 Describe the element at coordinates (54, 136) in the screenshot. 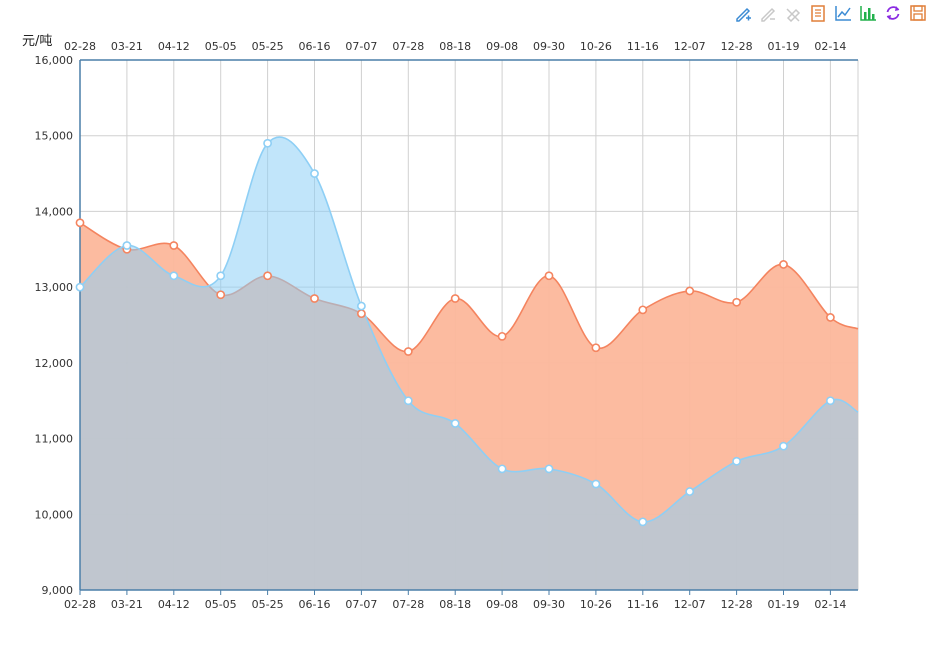

I see `y-tick-label: 15,000` at that location.